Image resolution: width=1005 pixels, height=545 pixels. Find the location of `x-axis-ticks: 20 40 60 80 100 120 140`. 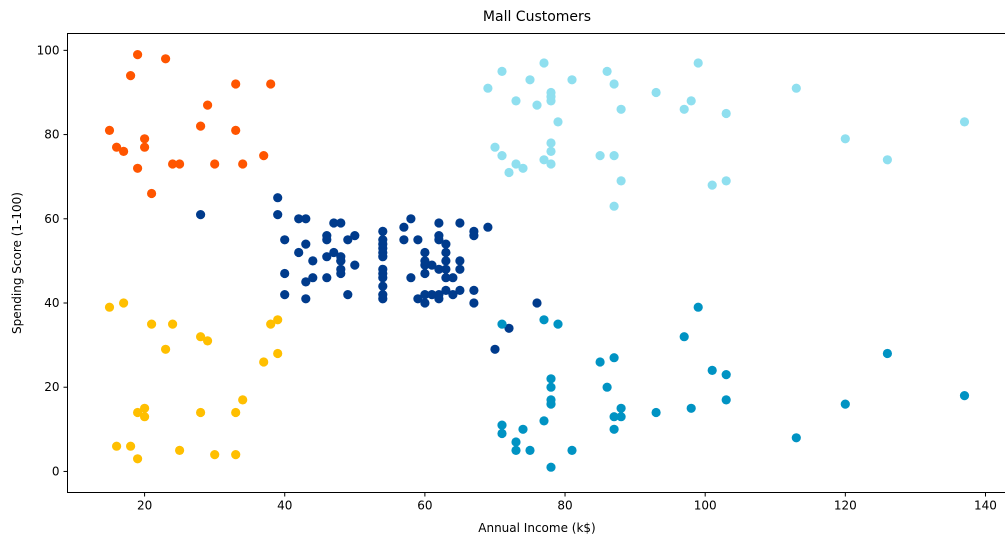

x-axis-ticks: 20 40 60 80 100 120 140 is located at coordinates (567, 502).